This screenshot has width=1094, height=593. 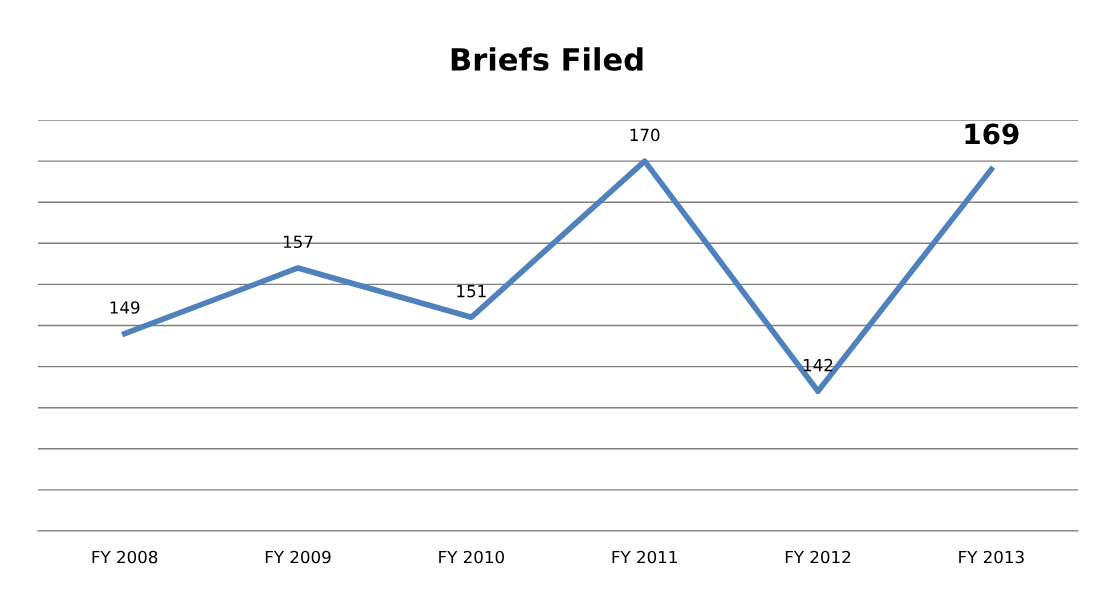 I want to click on chart-title: Briefs Filed, so click(x=547, y=59).